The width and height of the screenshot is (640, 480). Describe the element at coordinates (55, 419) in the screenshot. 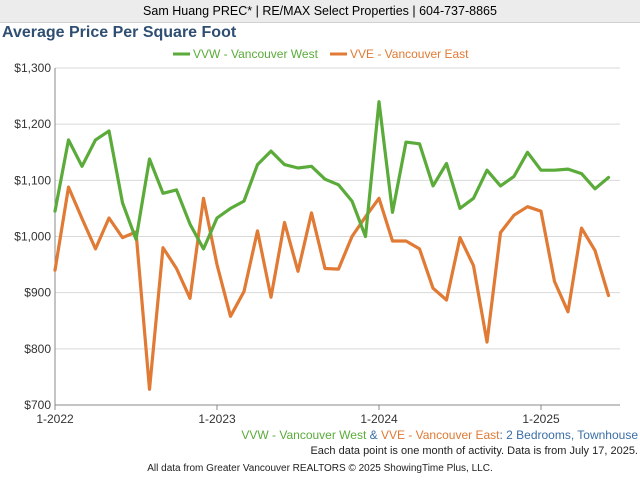

I see `x-tick-label: 1-2022` at that location.